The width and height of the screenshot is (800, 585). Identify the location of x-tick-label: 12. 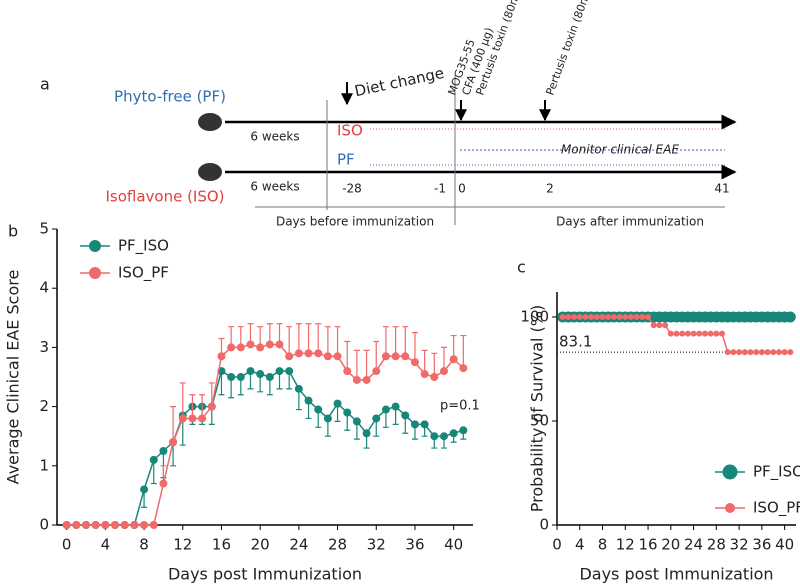
(182, 545).